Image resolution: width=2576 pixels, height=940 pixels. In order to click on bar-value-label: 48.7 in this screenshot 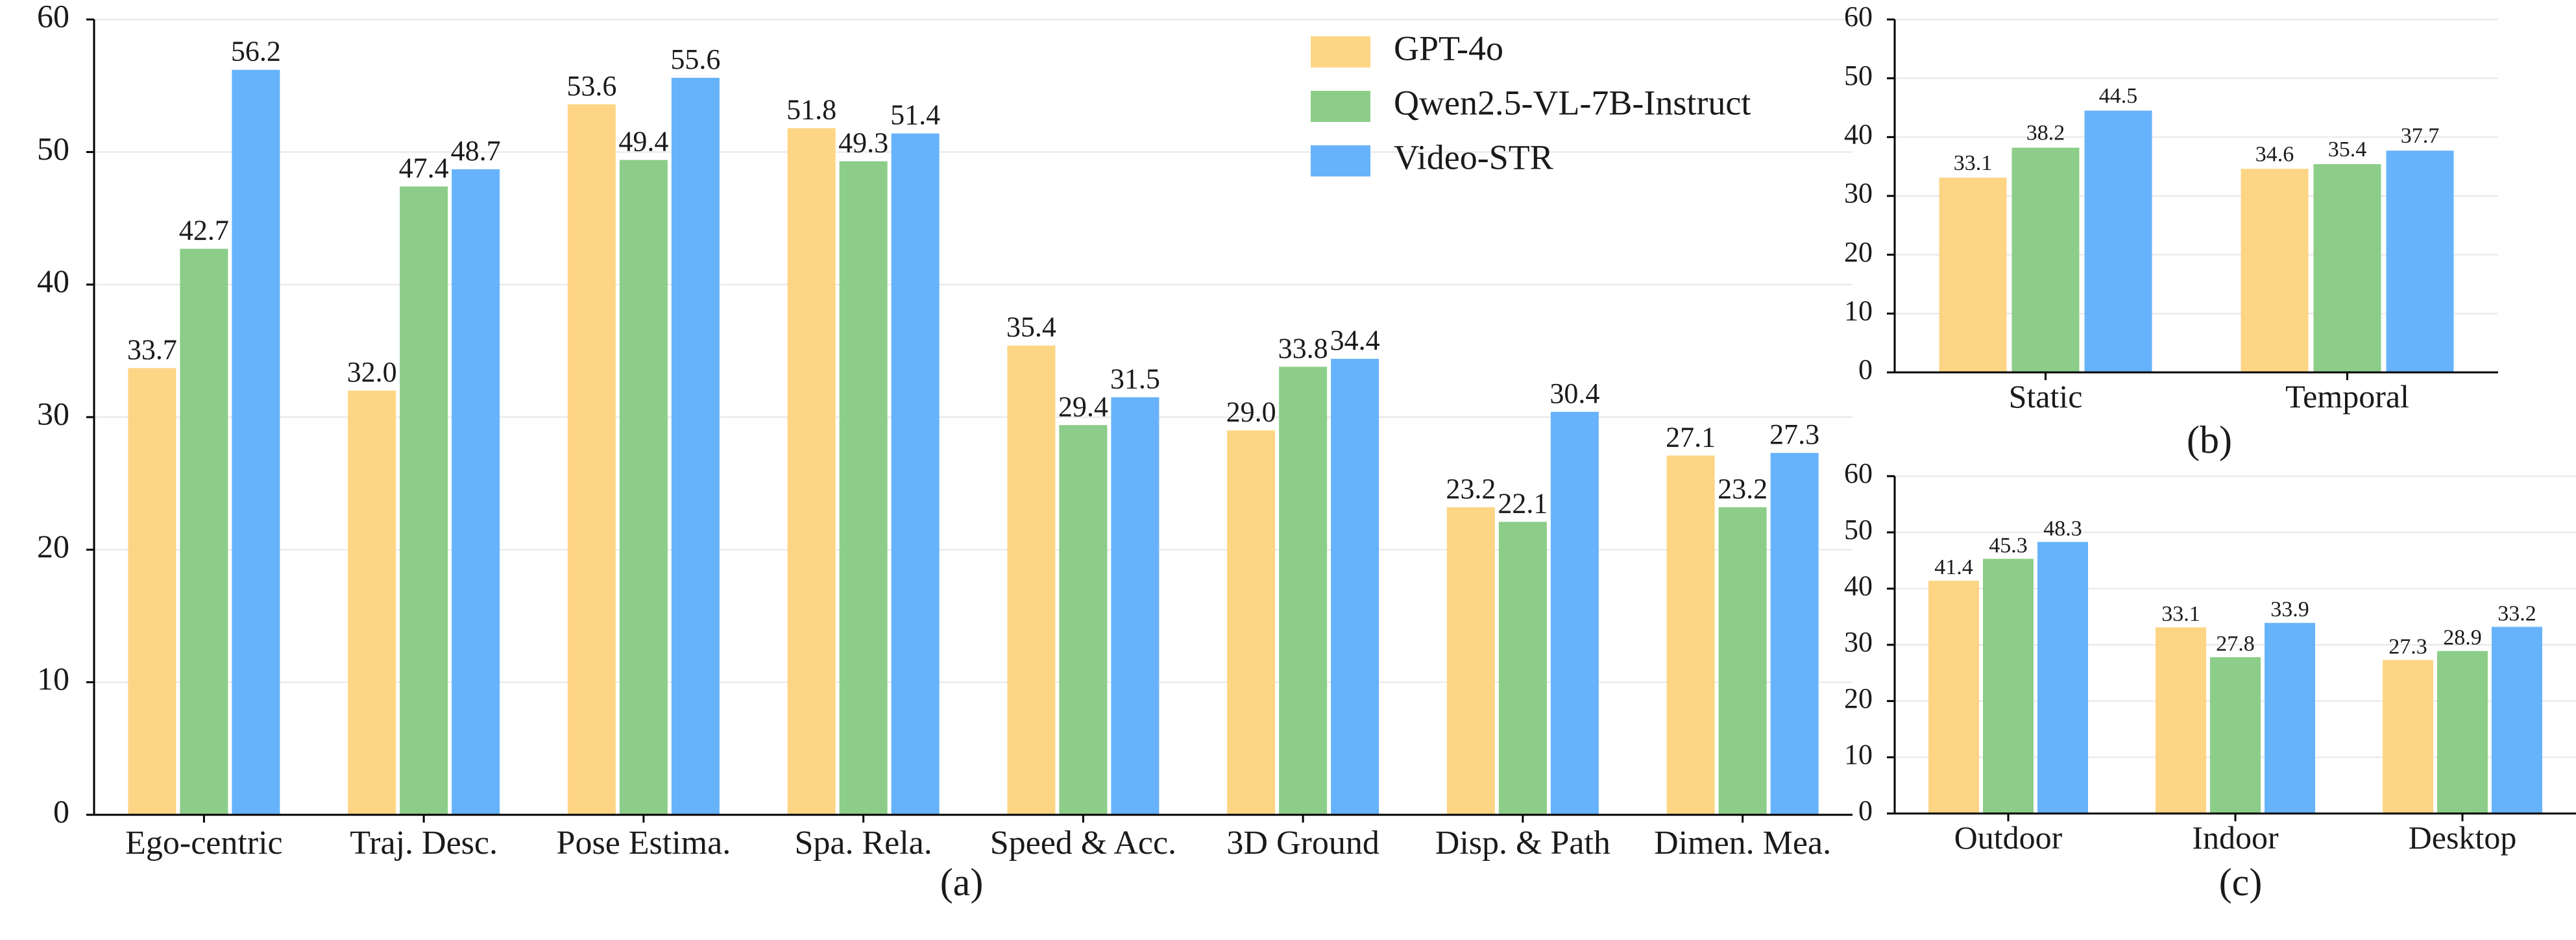, I will do `click(476, 151)`.